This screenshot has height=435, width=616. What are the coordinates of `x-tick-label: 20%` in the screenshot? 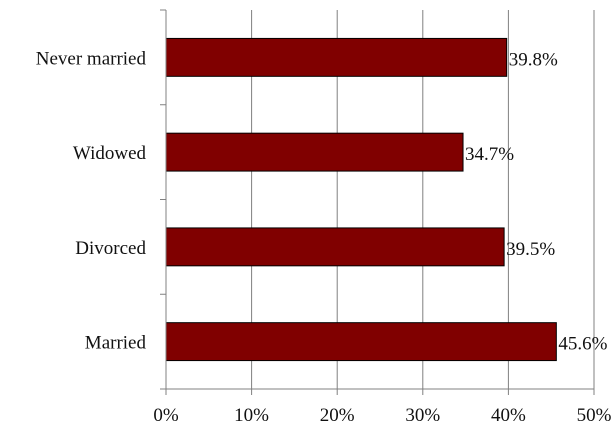 It's located at (337, 415).